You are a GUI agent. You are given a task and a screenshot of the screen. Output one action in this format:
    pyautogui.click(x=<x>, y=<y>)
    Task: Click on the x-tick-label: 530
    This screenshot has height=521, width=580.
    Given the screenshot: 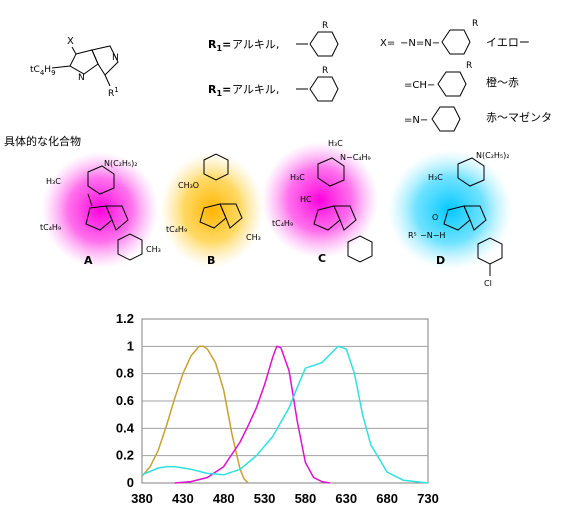 What is the action you would take?
    pyautogui.click(x=265, y=498)
    